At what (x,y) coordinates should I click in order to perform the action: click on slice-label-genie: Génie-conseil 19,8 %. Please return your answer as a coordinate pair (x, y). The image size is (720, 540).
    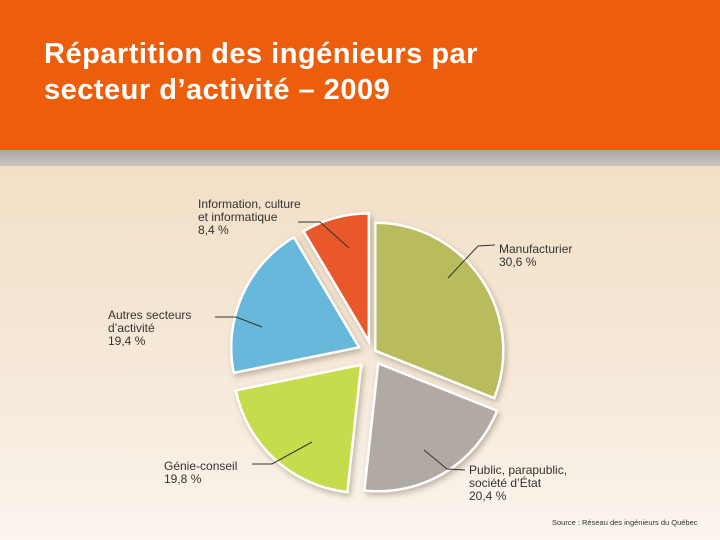
    Looking at the image, I should click on (200, 472).